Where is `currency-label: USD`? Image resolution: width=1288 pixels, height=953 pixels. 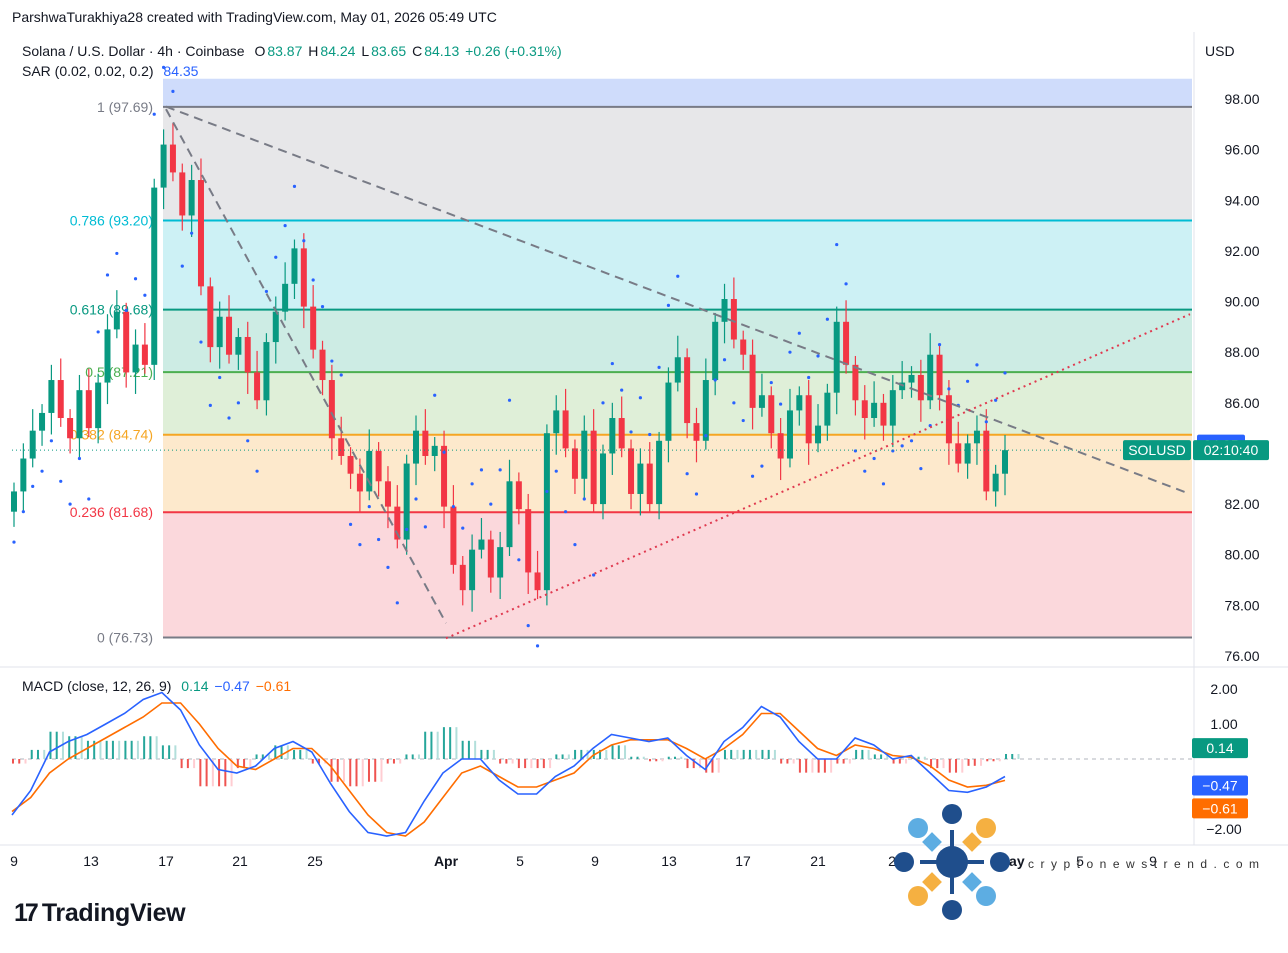 currency-label: USD is located at coordinates (1220, 51).